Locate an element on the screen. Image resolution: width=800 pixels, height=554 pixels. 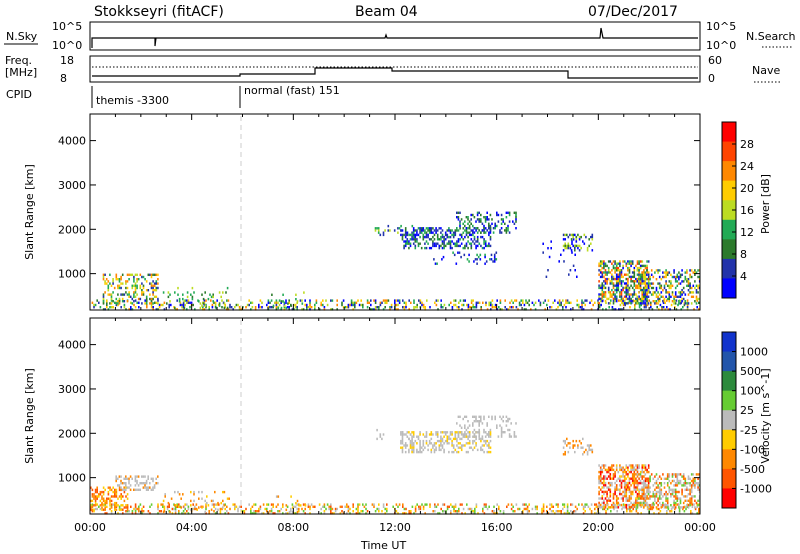
power-cell-r2 is located at coordinates (192, 297).